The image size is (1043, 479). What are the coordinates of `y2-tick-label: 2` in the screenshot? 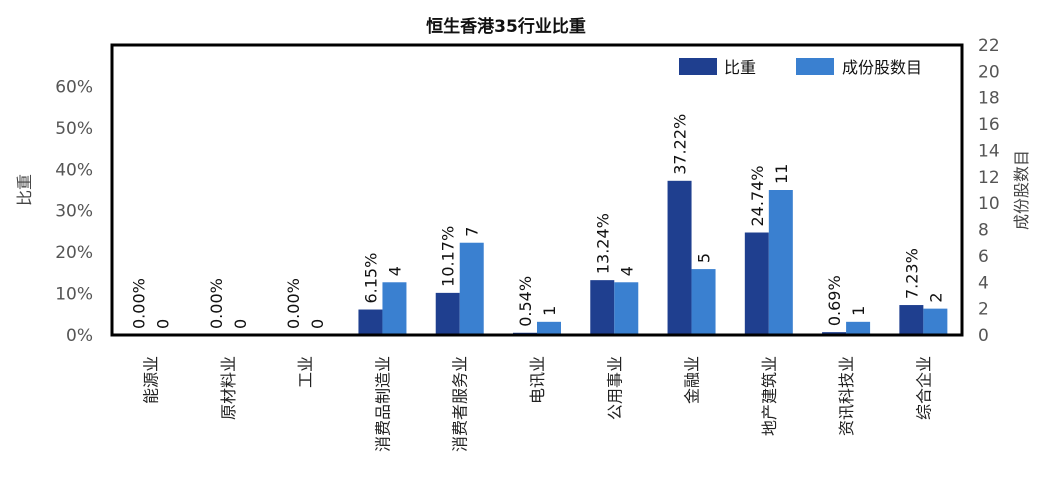 It's located at (983, 310).